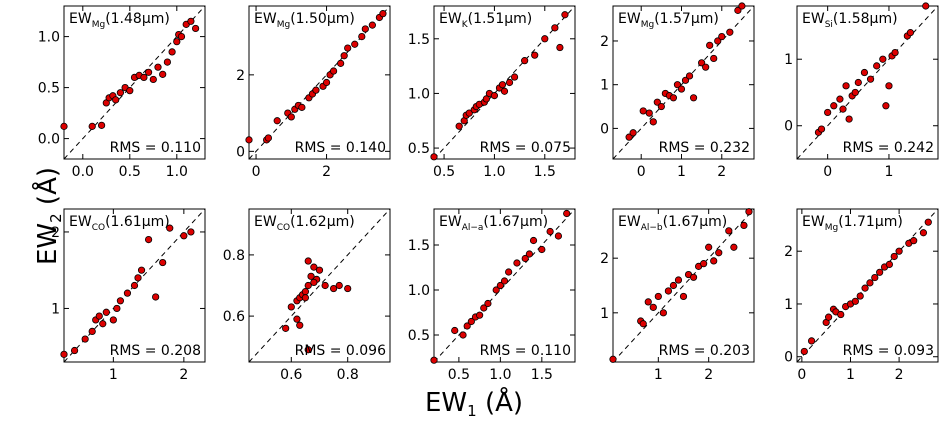 This screenshot has width=941, height=425. I want to click on panel-title: EWMg(1.48μm), so click(119, 20).